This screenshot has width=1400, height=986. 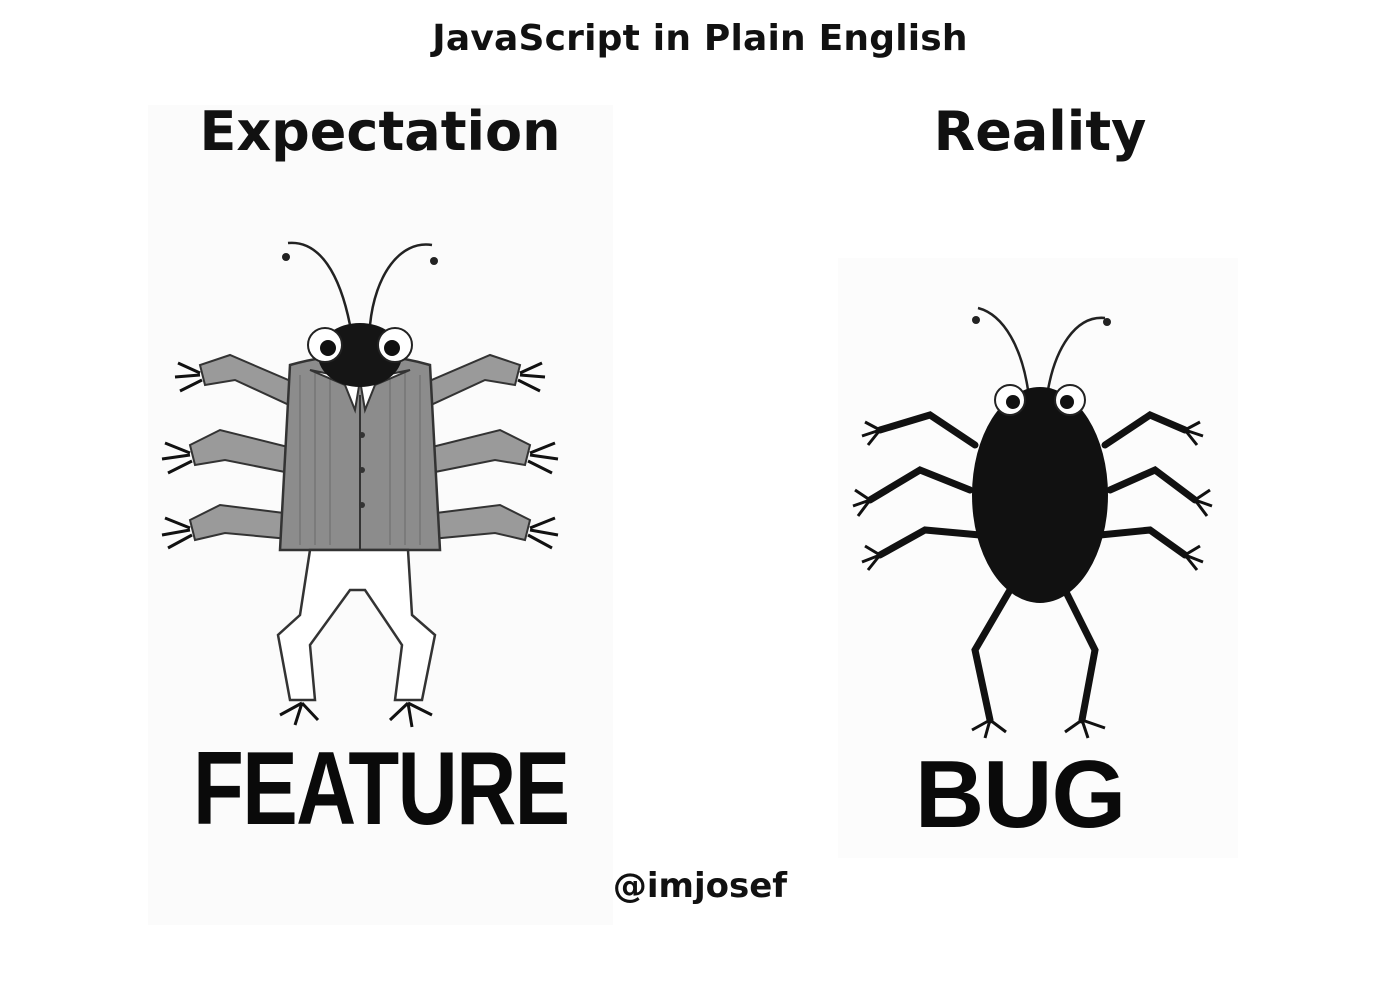 I want to click on author-handle: @imjosef, so click(x=700, y=886).